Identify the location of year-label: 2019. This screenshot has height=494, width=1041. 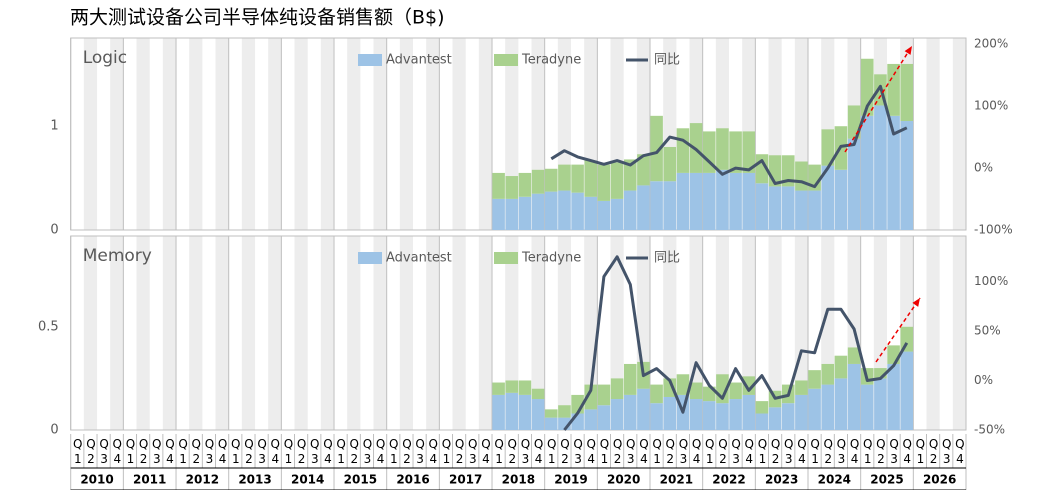
(570, 480).